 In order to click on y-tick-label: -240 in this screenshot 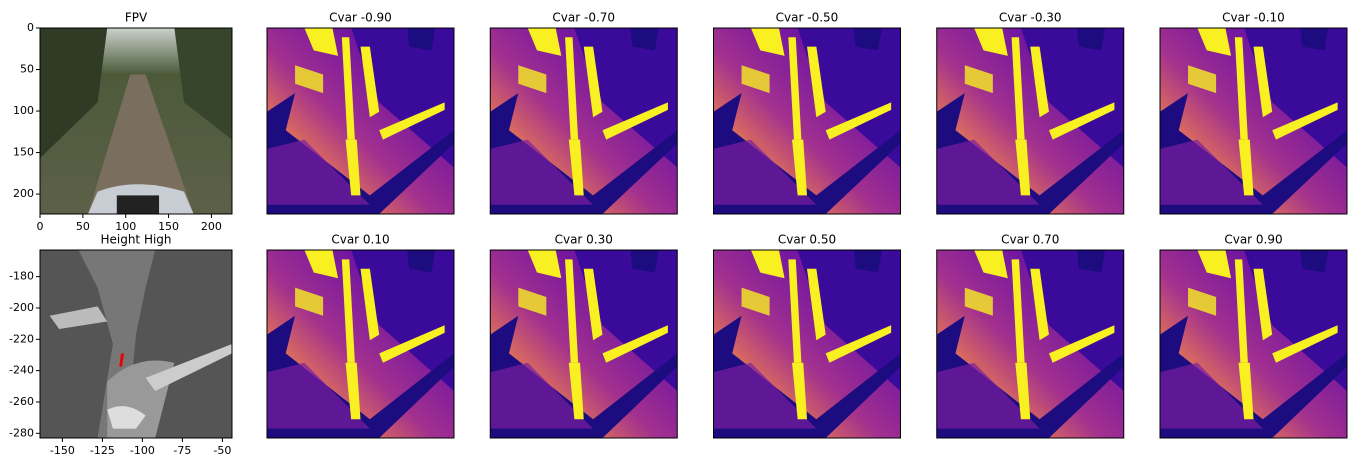, I will do `click(21, 370)`.